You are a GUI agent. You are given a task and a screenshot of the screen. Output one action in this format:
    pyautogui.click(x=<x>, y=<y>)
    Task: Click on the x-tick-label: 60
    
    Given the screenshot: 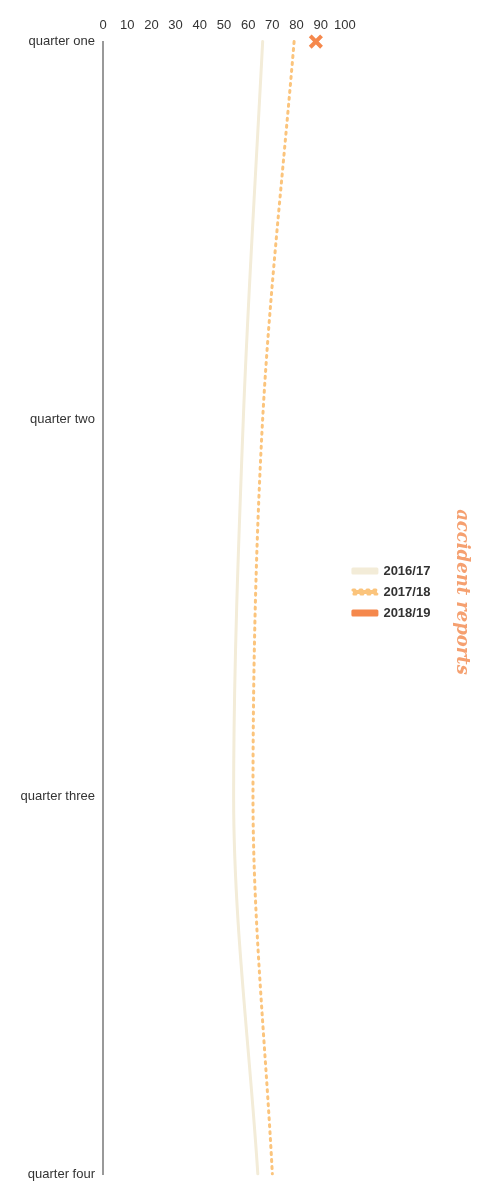 What is the action you would take?
    pyautogui.click(x=248, y=25)
    